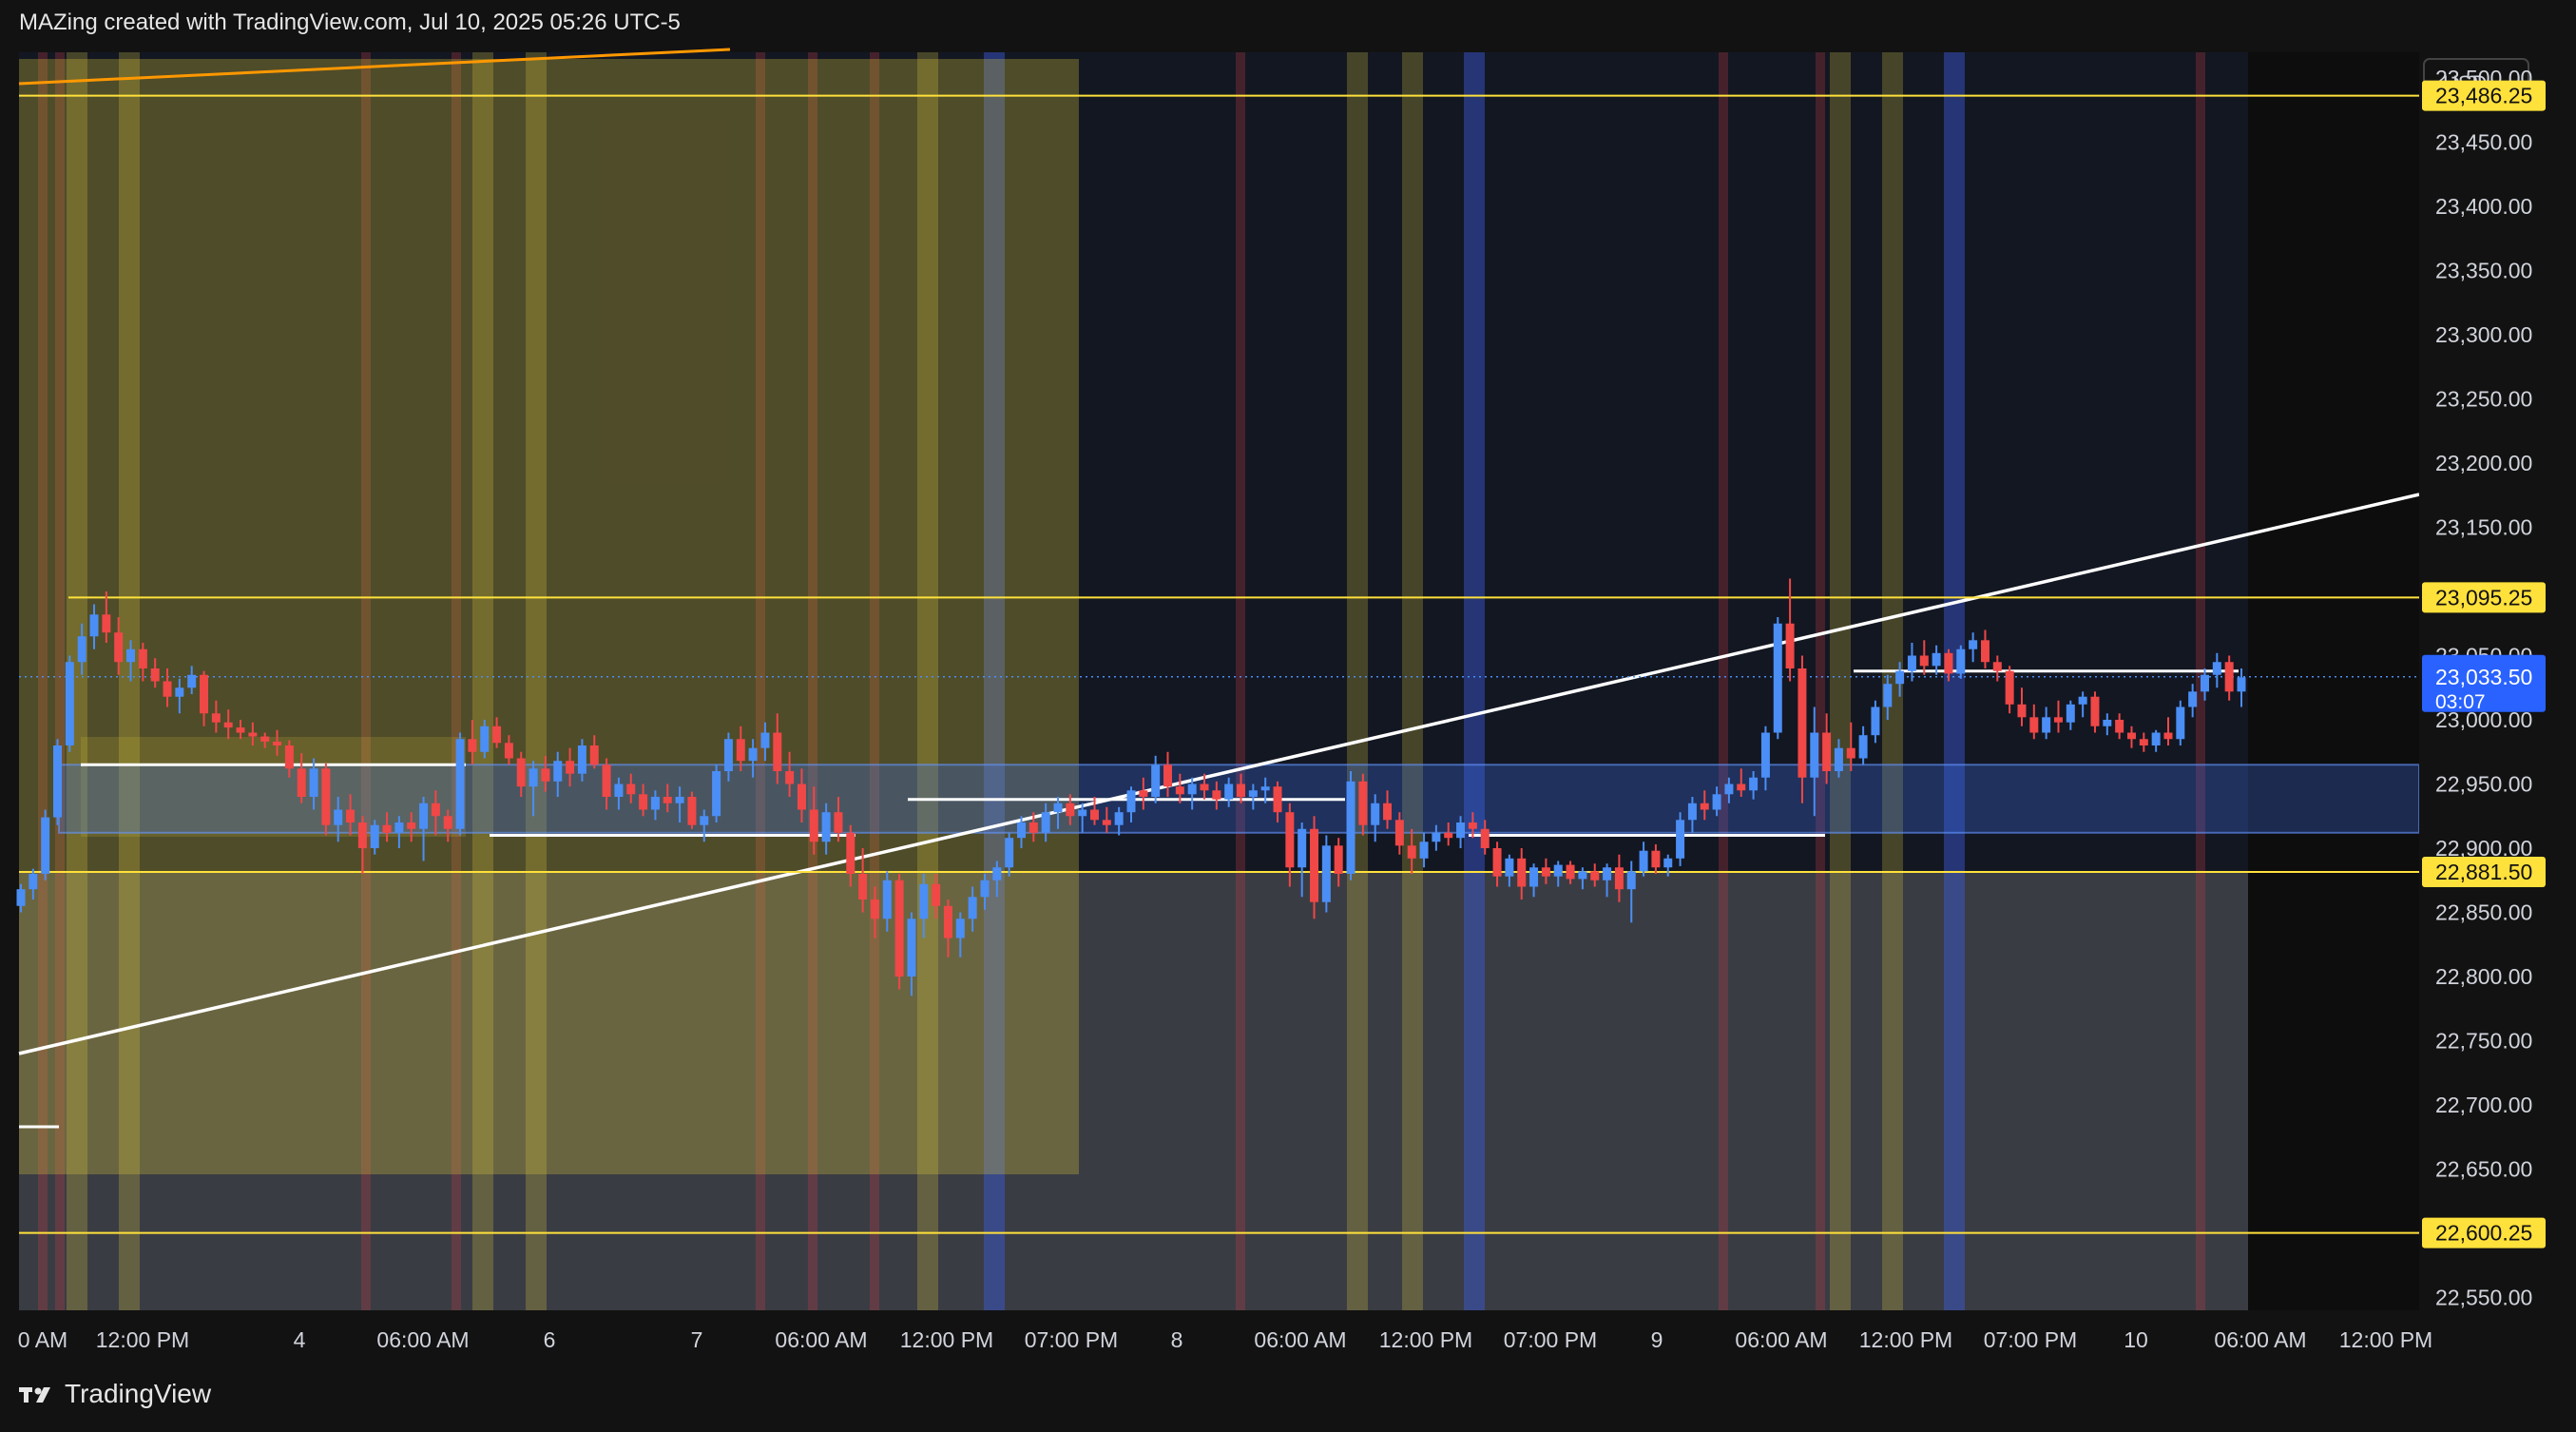  What do you see at coordinates (2136, 1340) in the screenshot?
I see `x-tick-label: 10` at bounding box center [2136, 1340].